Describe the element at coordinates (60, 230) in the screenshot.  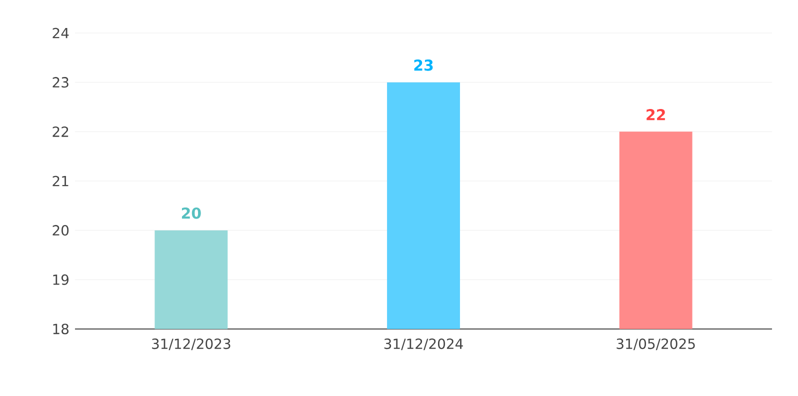
I see `y-tick-label: 20` at that location.